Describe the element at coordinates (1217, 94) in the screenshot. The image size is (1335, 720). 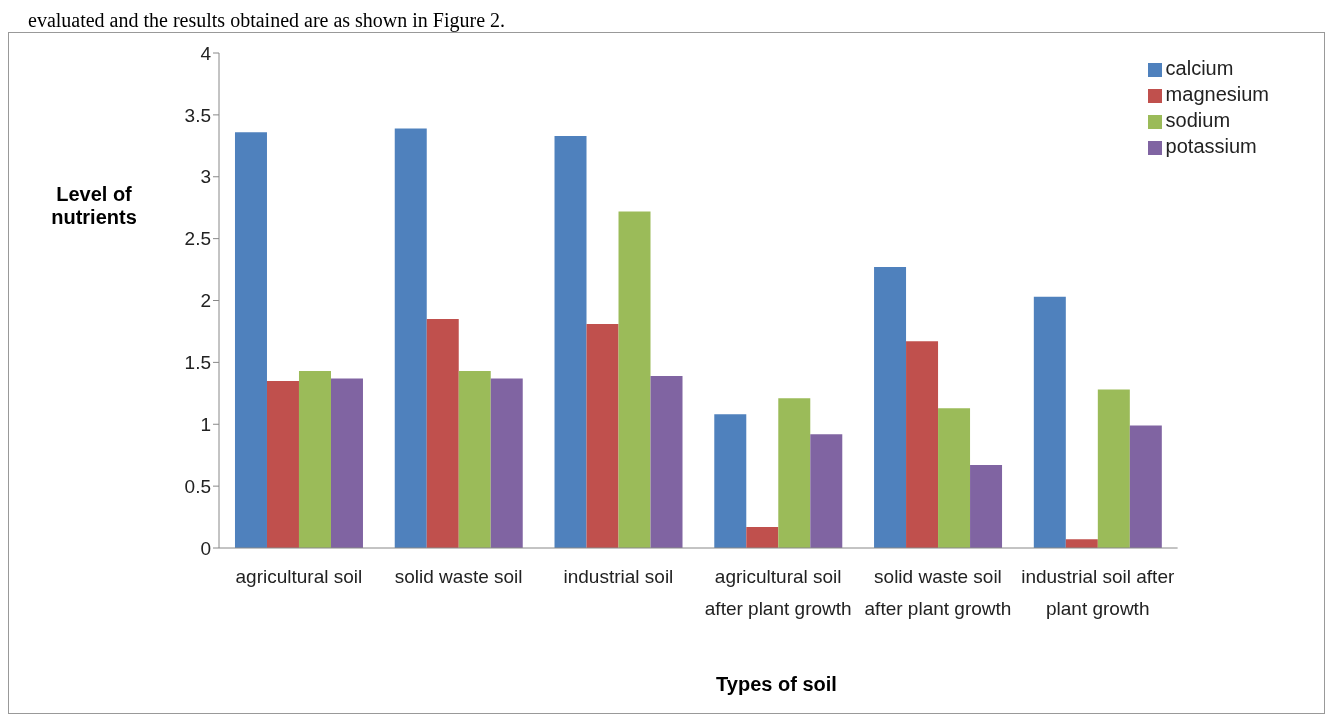
I see `legend-label: magnesium` at that location.